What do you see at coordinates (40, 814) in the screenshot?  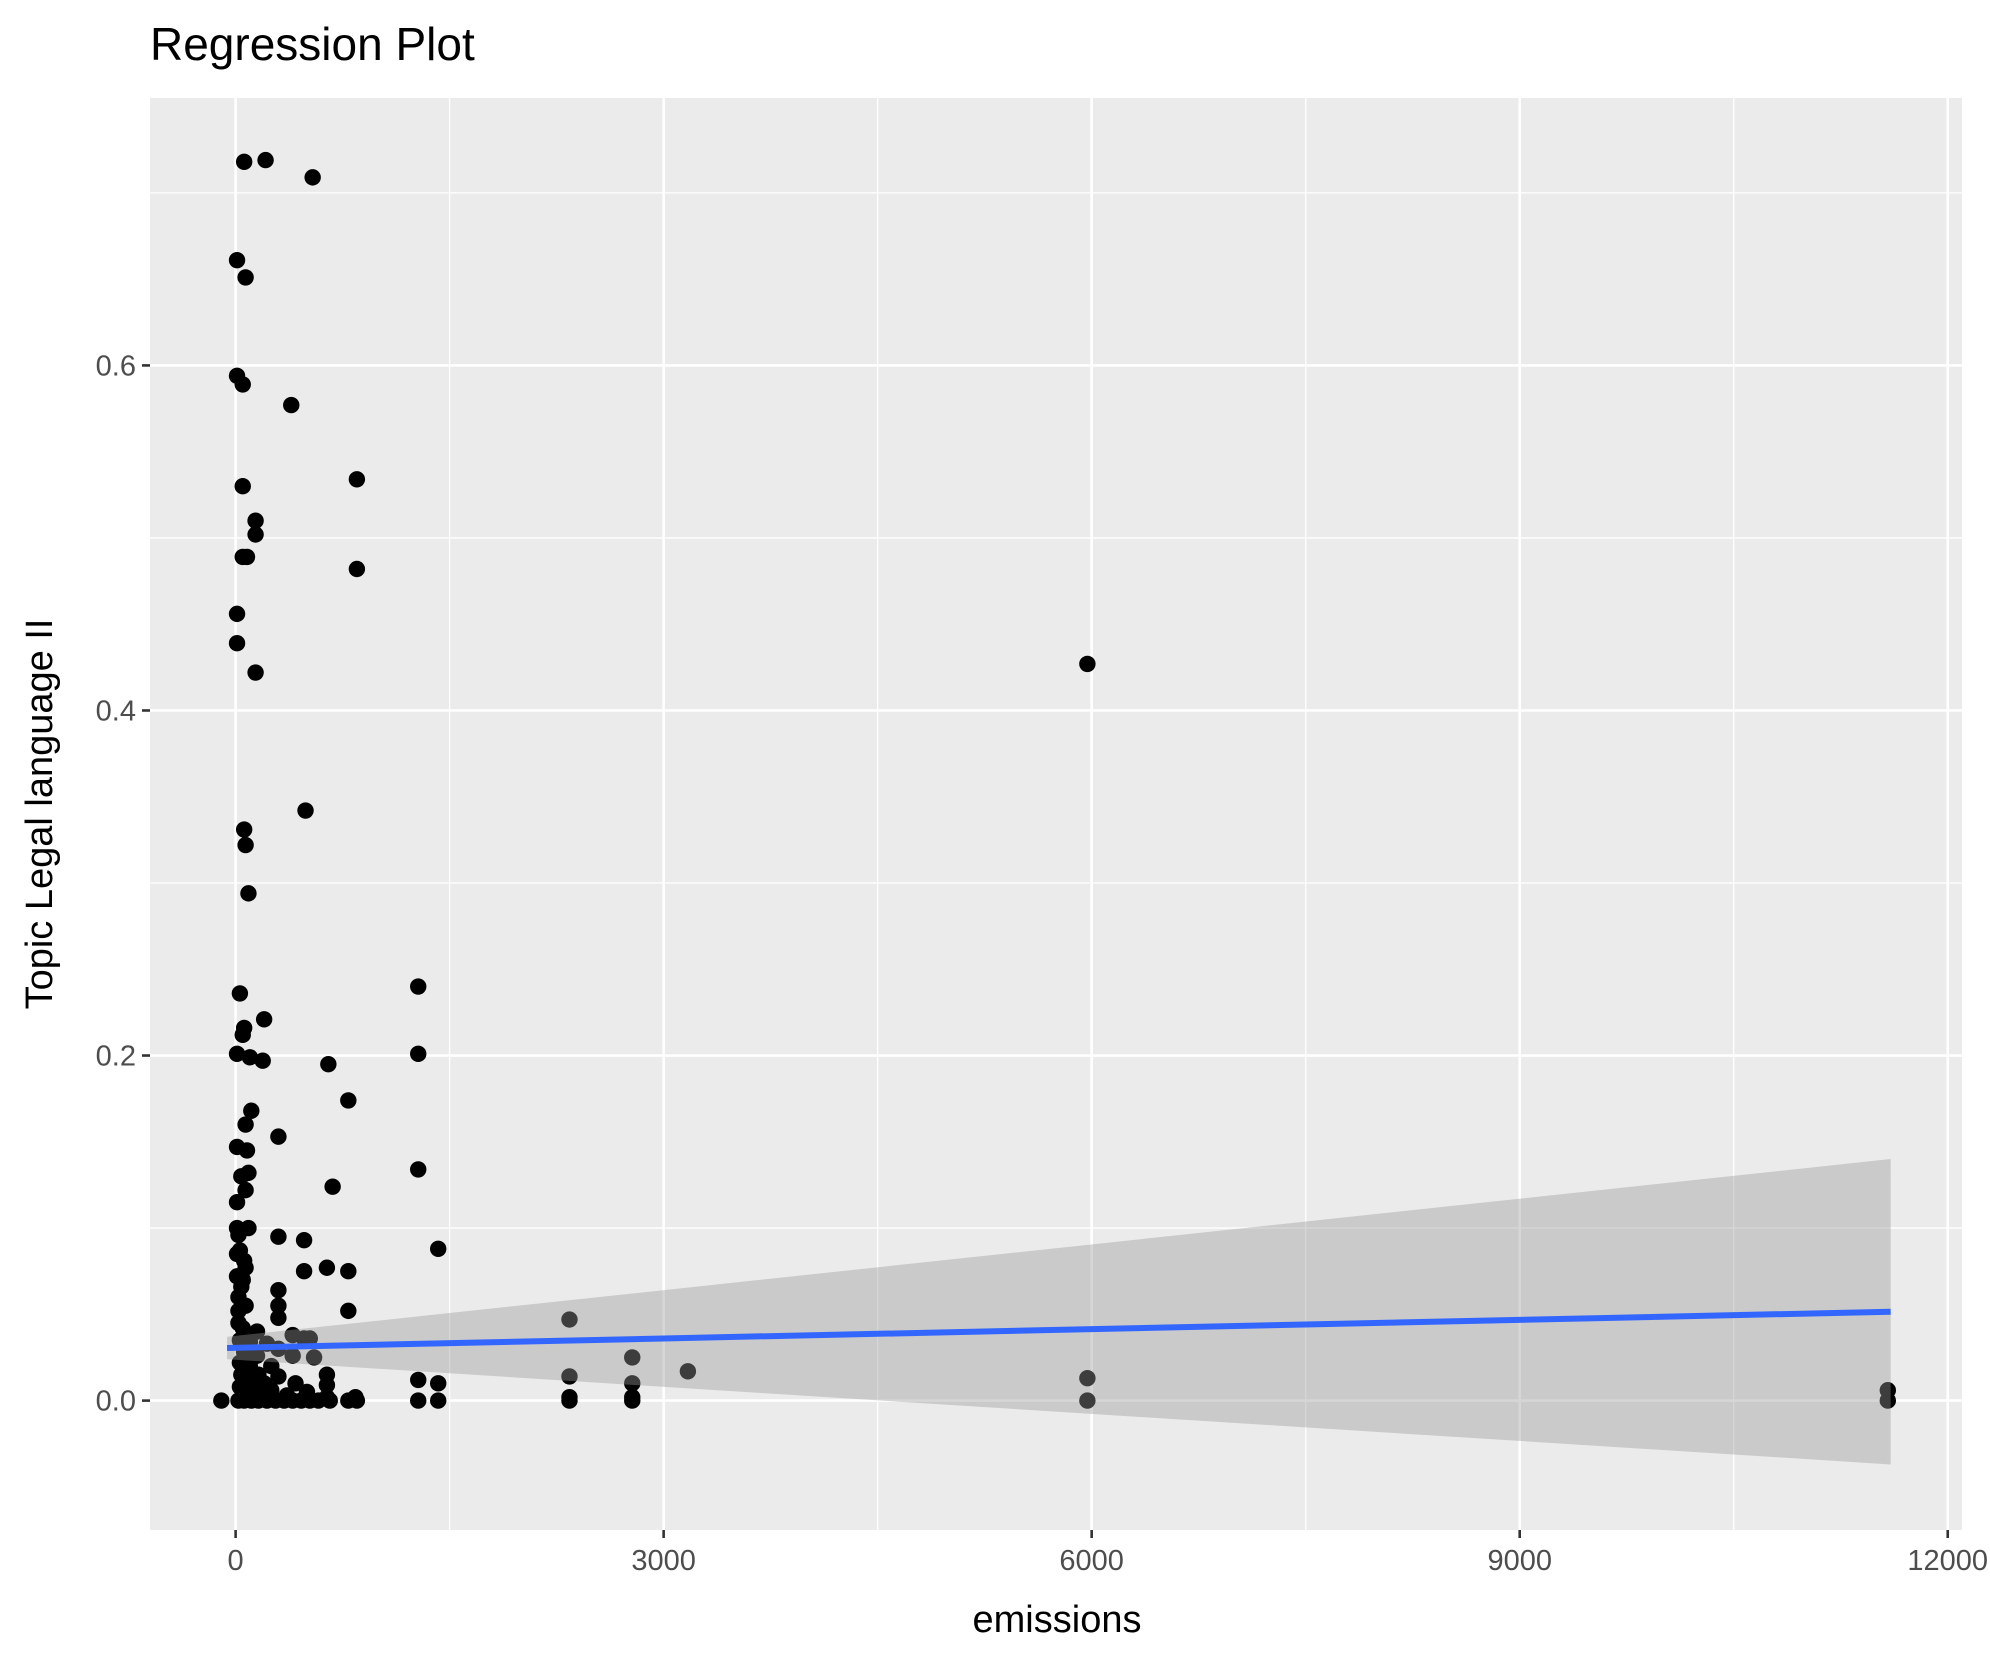 I see `y-axis-title: Topic Legal language II` at bounding box center [40, 814].